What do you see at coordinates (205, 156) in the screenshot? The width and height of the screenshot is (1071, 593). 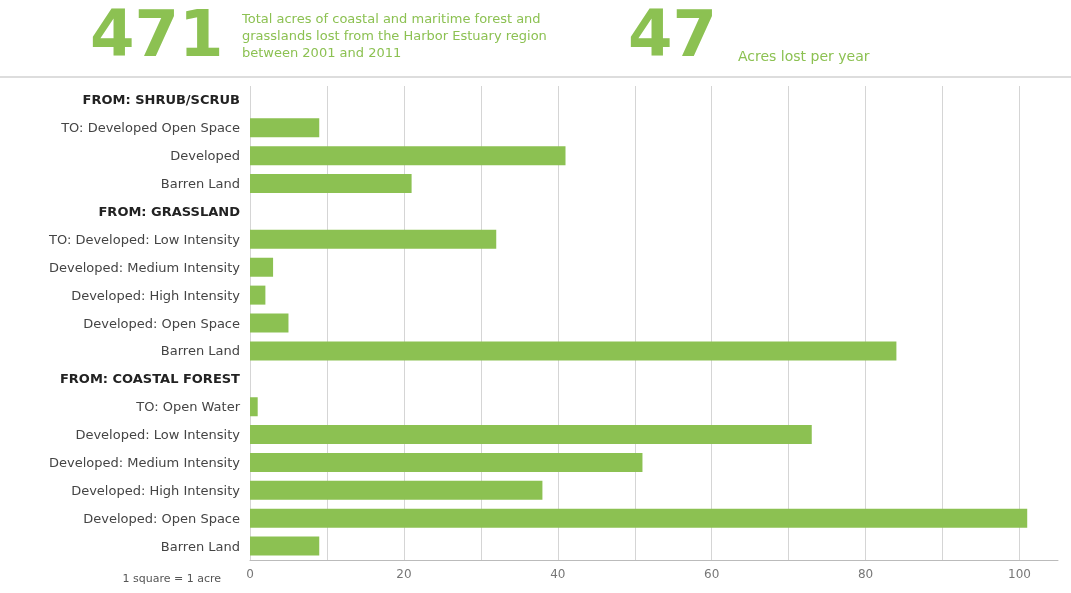 I see `y-tick-label: Developed` at bounding box center [205, 156].